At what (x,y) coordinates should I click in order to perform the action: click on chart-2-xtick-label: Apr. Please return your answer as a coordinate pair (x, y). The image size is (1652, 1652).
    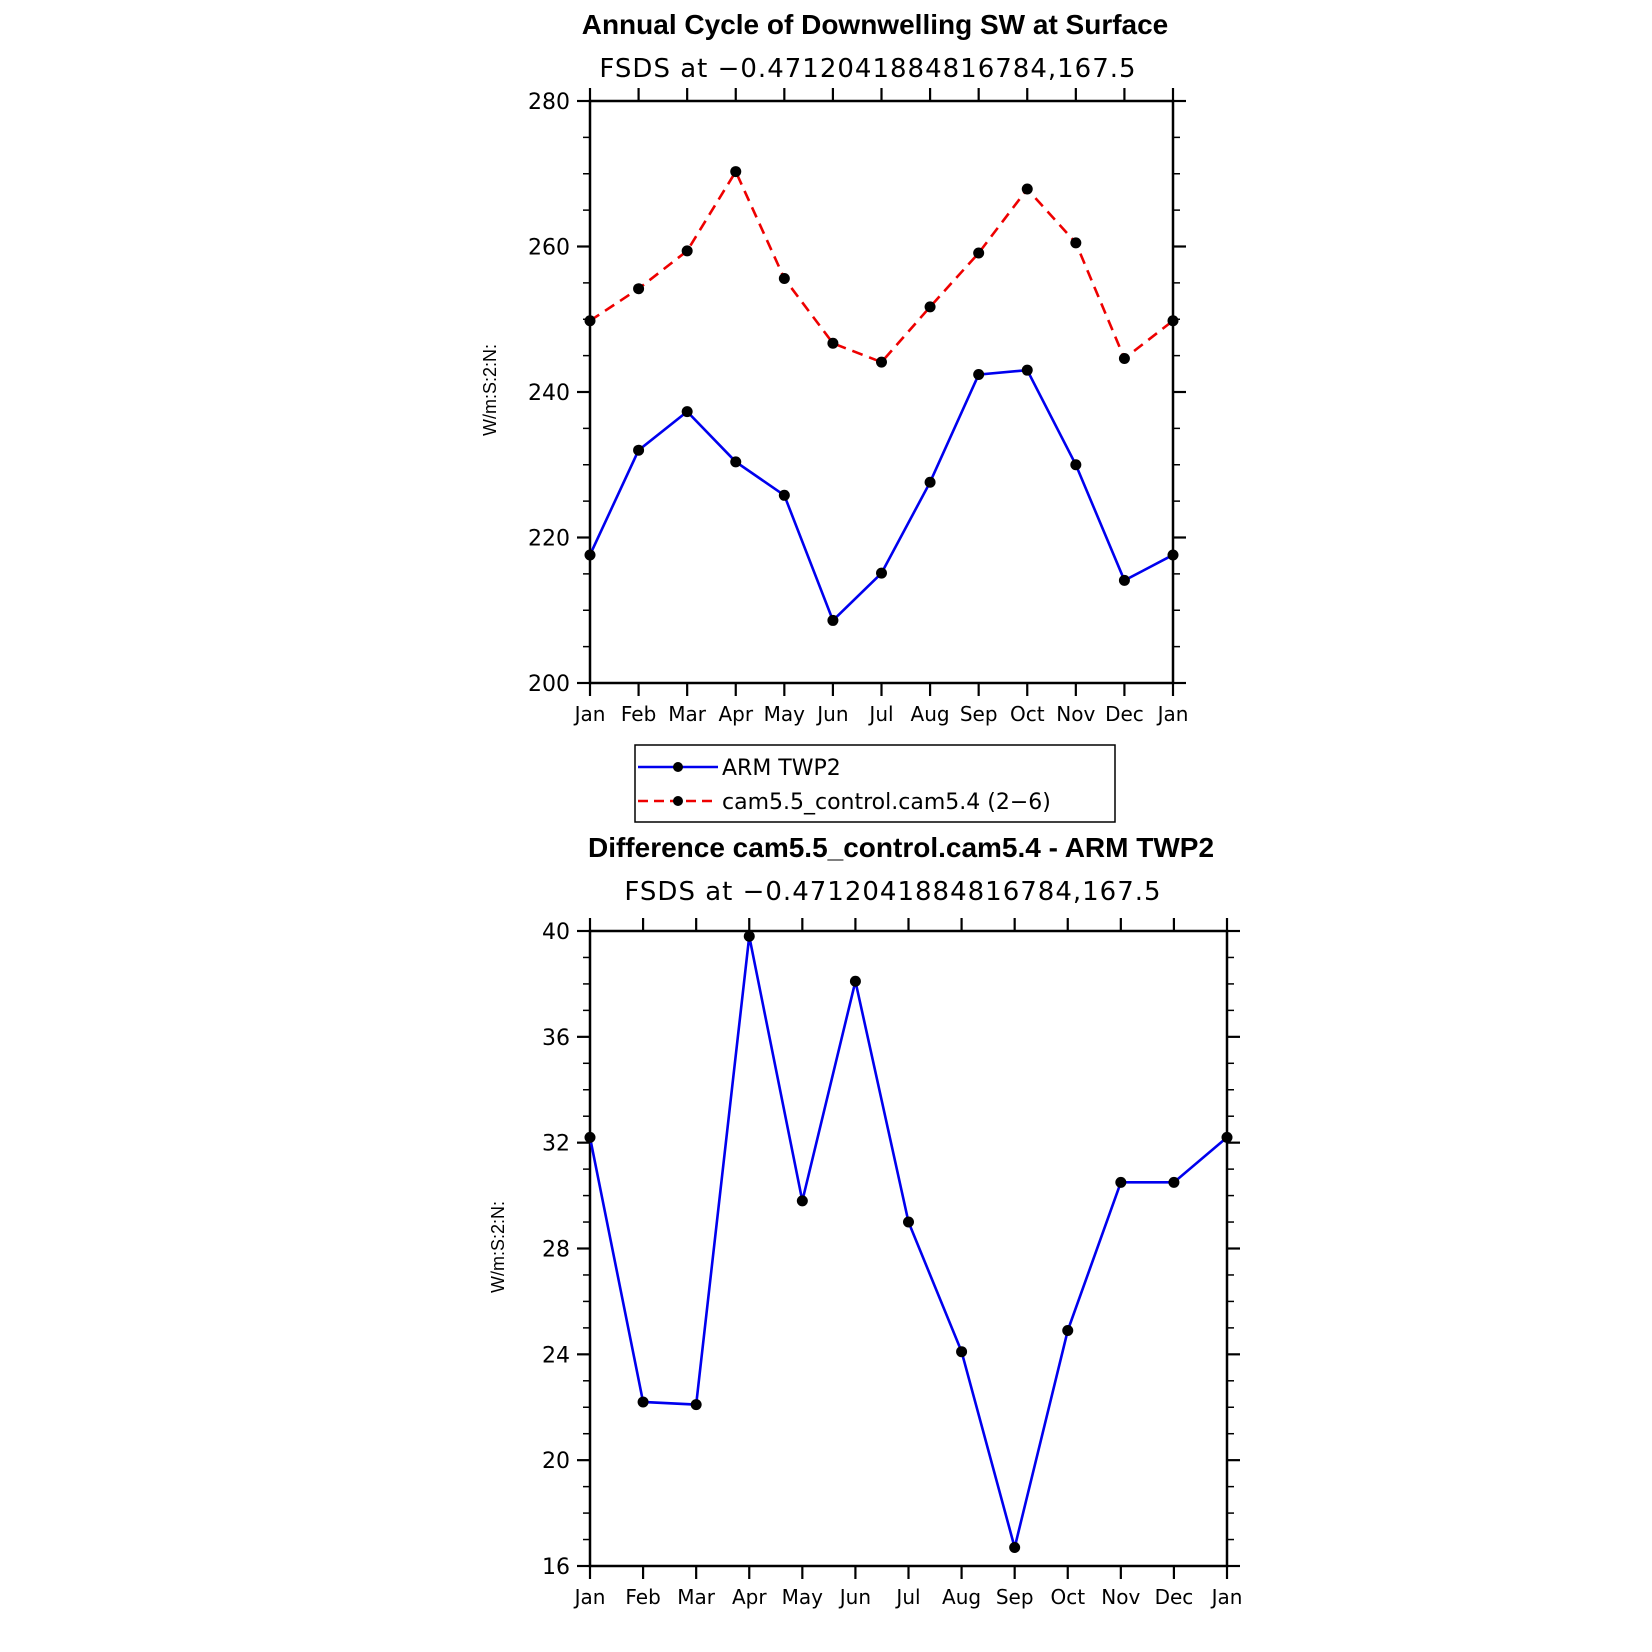
    Looking at the image, I should click on (749, 1597).